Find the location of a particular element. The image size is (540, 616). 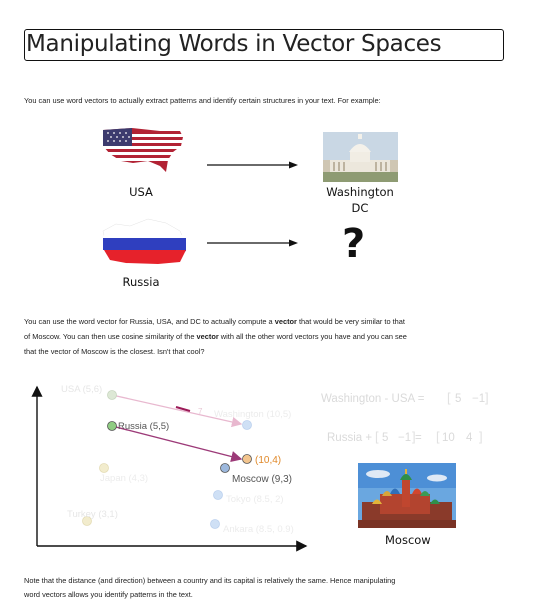

result-point-label: (10,4) is located at coordinates (268, 460).